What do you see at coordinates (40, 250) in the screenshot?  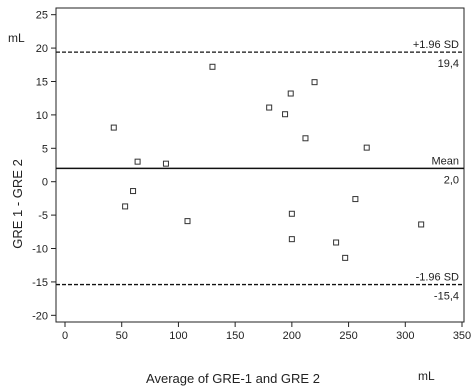 I see `y-tick-label: -10` at bounding box center [40, 250].